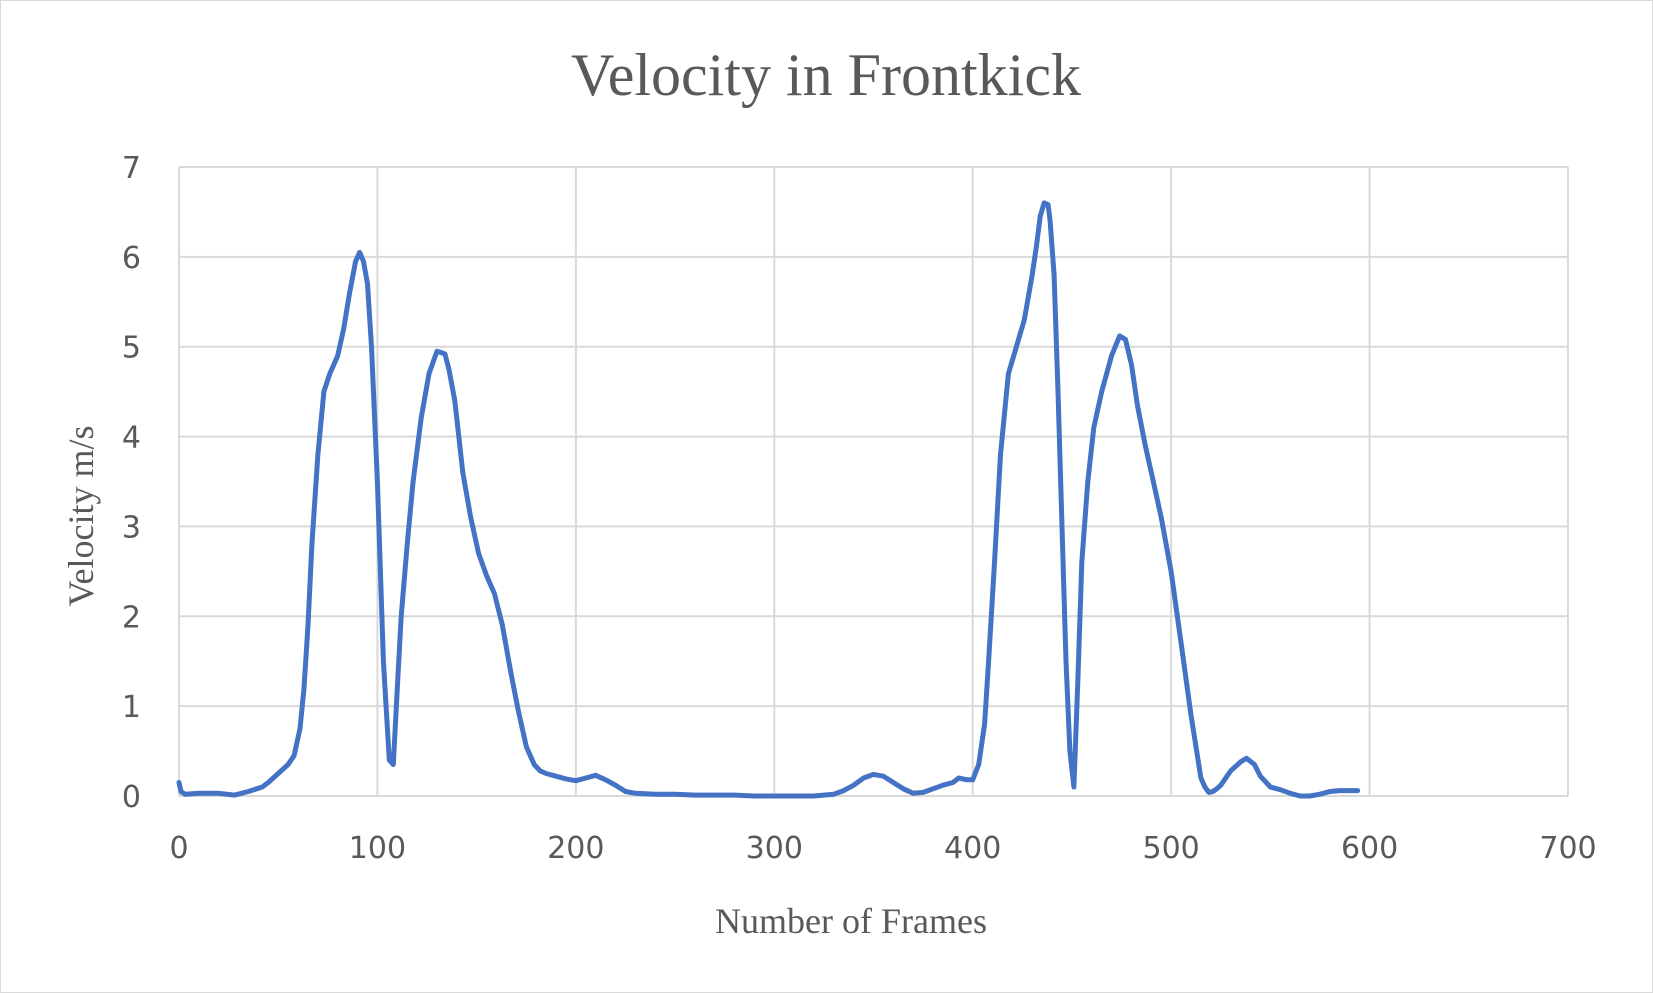  What do you see at coordinates (972, 848) in the screenshot?
I see `x-tick-label: 400` at bounding box center [972, 848].